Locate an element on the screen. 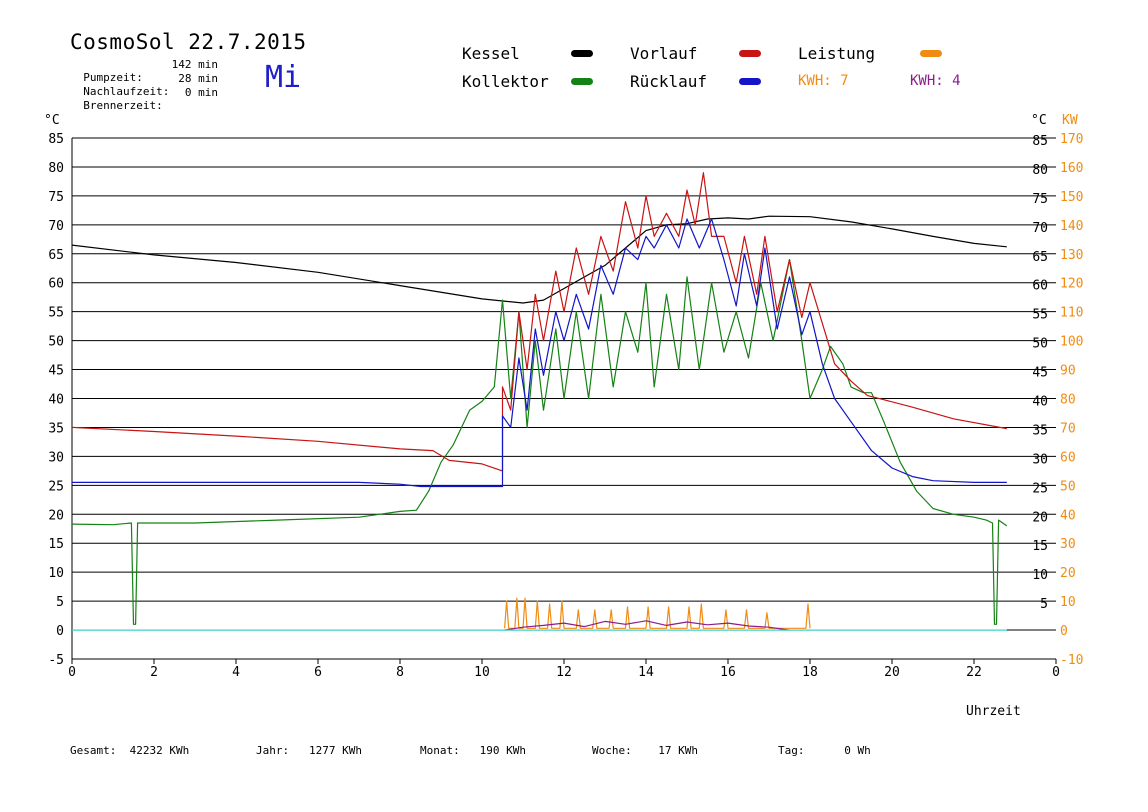 This screenshot has width=1148, height=812. y2-tick-label: -10 is located at coordinates (1071, 660).